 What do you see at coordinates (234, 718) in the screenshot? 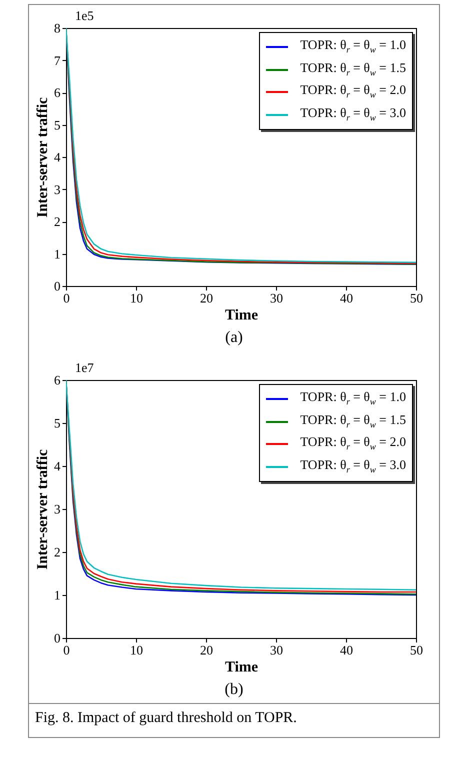
I see `caption: Fig. 8. Impact of guard threshold on TOPR.` at bounding box center [234, 718].